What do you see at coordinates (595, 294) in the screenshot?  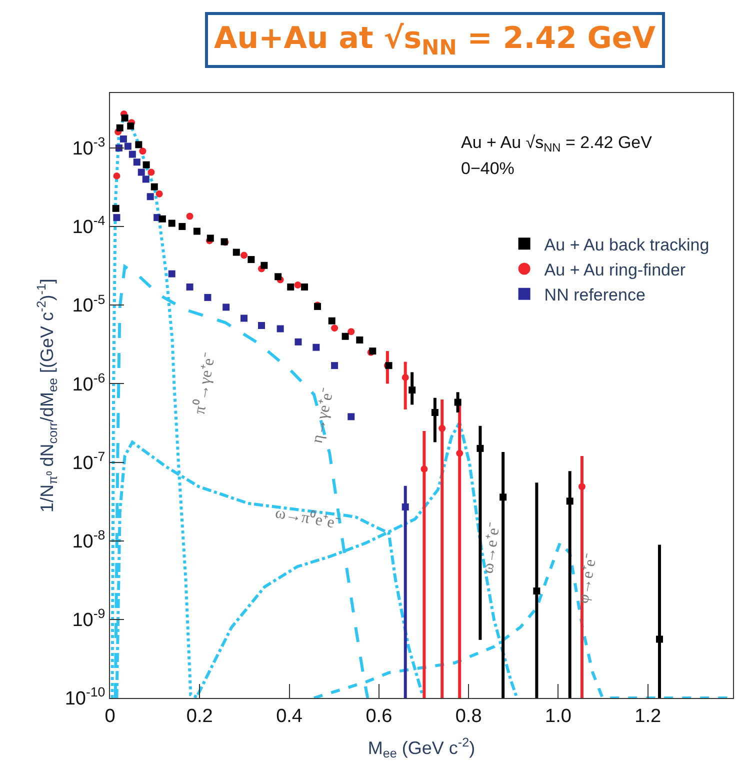 I see `legend-label: NN reference` at bounding box center [595, 294].